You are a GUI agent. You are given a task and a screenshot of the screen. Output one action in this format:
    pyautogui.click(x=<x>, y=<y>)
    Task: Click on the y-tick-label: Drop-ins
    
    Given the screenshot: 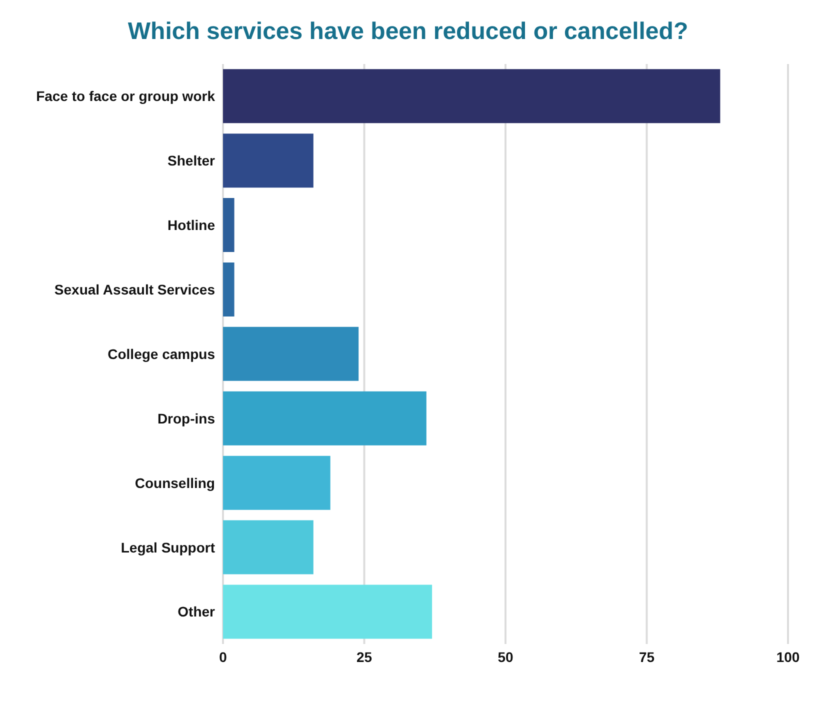 What is the action you would take?
    pyautogui.click(x=186, y=418)
    